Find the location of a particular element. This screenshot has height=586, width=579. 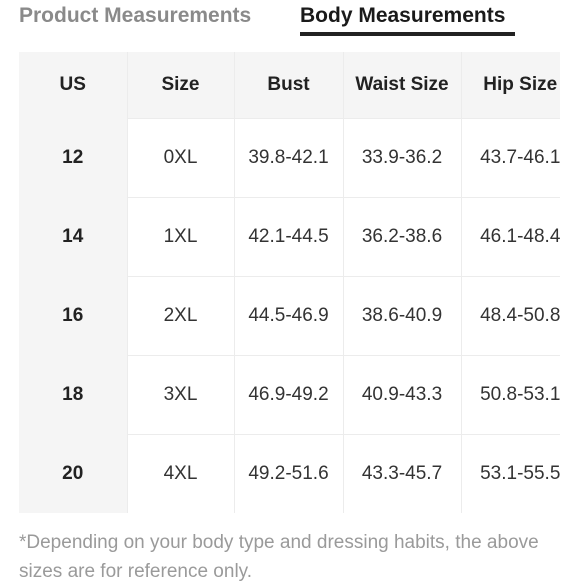

header-waist-size: Waist Size is located at coordinates (401, 85).